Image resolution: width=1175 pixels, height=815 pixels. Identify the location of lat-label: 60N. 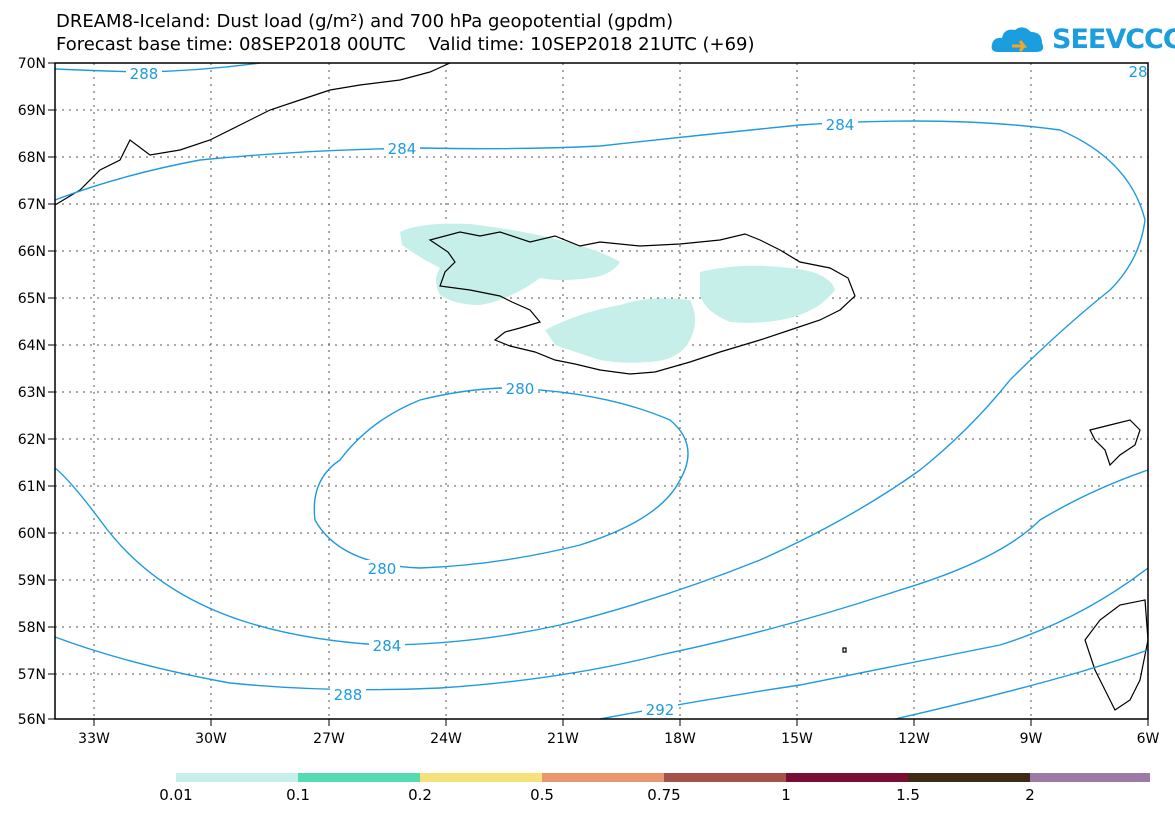
(32, 534).